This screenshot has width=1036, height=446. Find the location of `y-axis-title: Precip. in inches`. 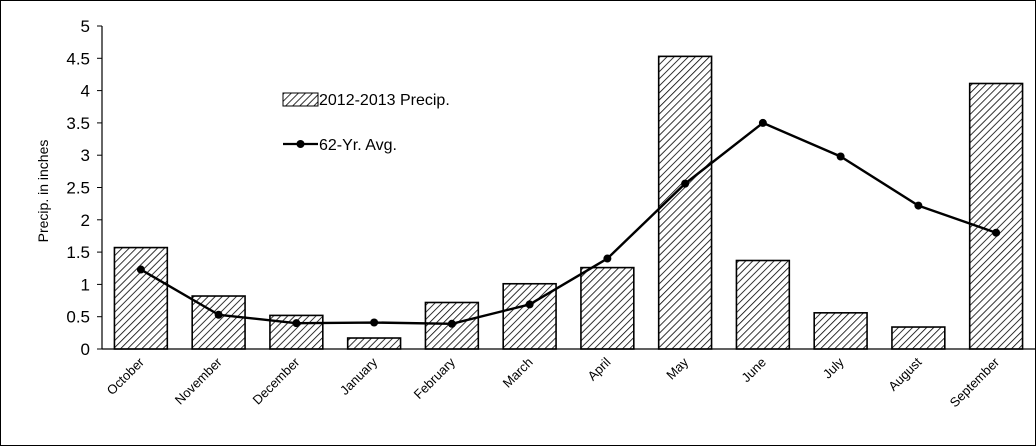

y-axis-title: Precip. in inches is located at coordinates (43, 191).